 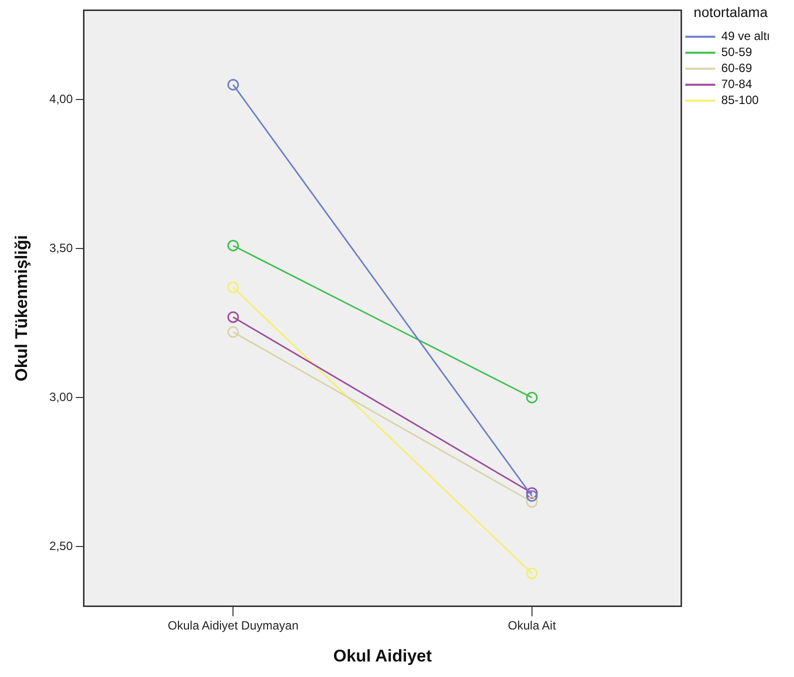 I want to click on y-tick-label: 4,00, so click(x=61, y=99).